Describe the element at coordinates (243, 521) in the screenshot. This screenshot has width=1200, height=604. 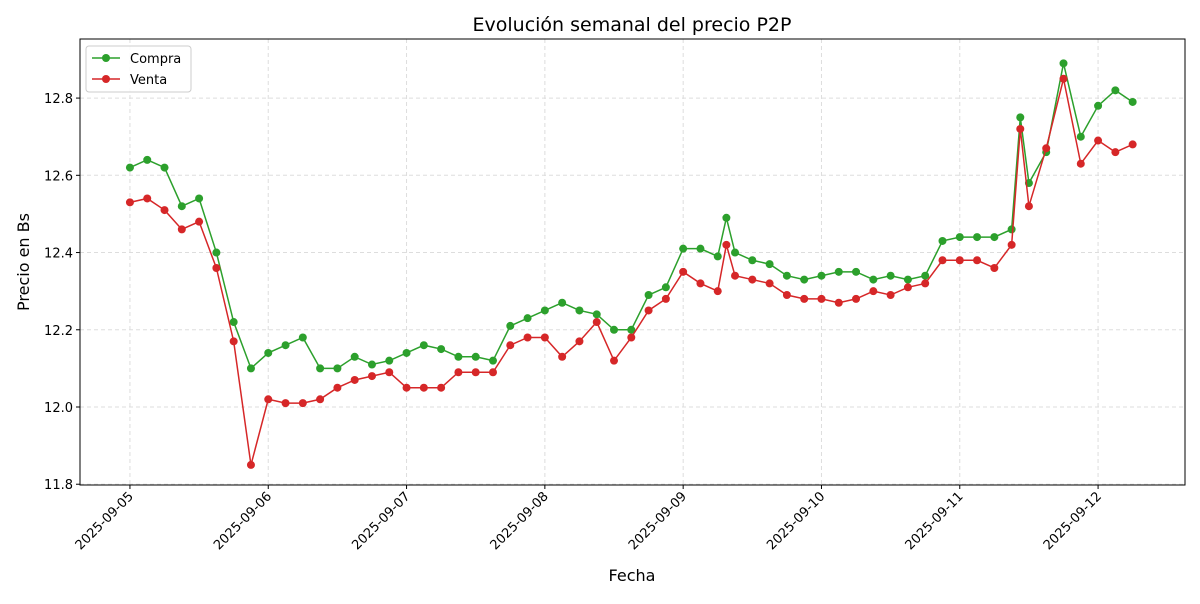
I see `x-tick-label: 2025-09-06` at that location.